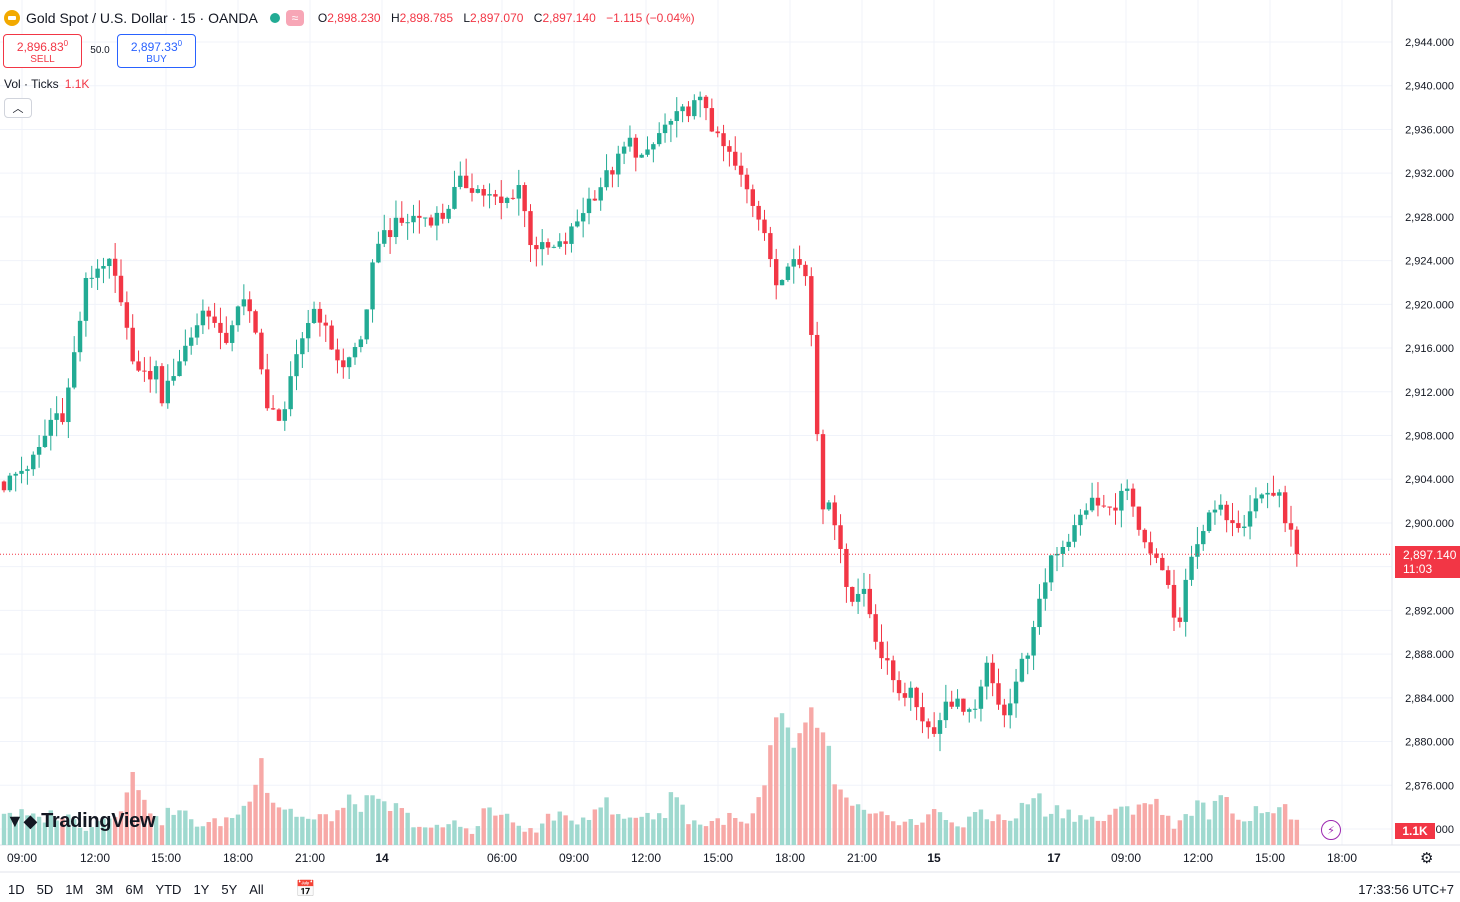 This screenshot has width=1460, height=902. Describe the element at coordinates (229, 889) in the screenshot. I see `range-5y-button: 5Y` at that location.